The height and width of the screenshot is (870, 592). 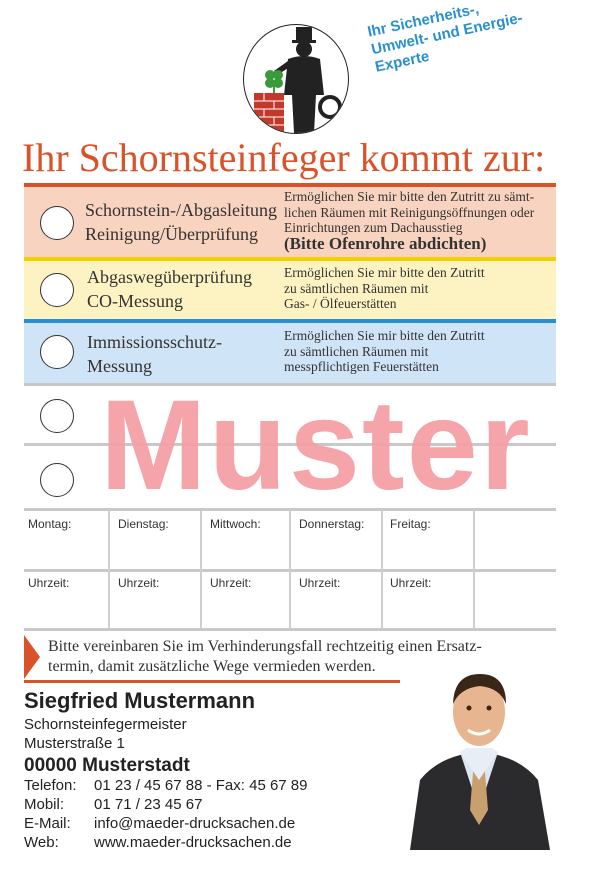 I want to click on portrait-photo, so click(x=479, y=755).